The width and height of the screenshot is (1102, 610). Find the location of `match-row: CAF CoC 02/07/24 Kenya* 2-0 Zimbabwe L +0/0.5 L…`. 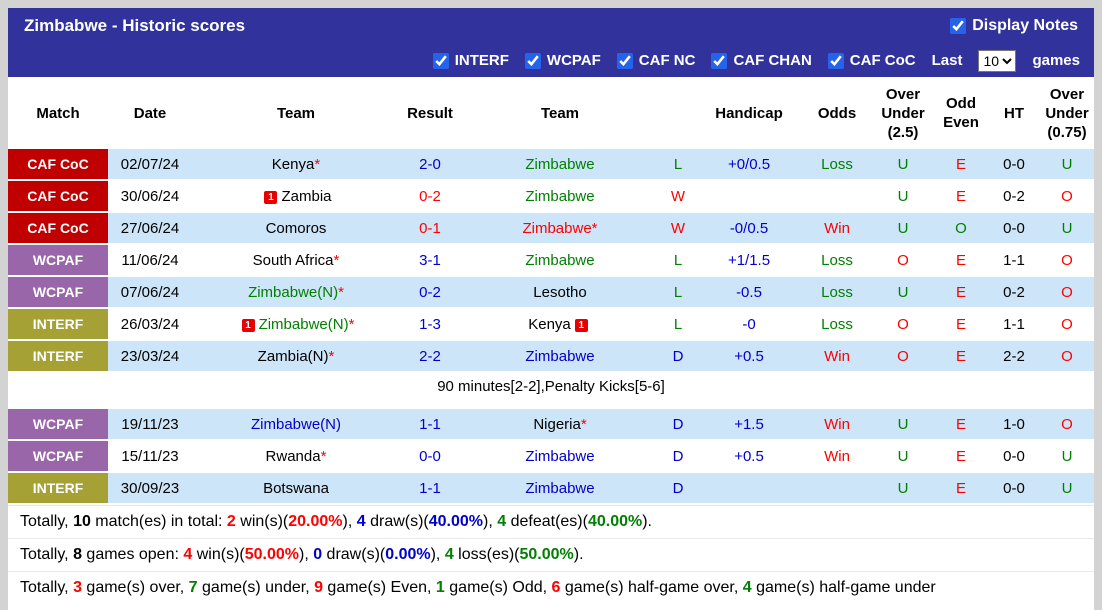

match-row: CAF CoC 02/07/24 Kenya* 2-0 Zimbabwe L +0/0.5 L… is located at coordinates (551, 165).